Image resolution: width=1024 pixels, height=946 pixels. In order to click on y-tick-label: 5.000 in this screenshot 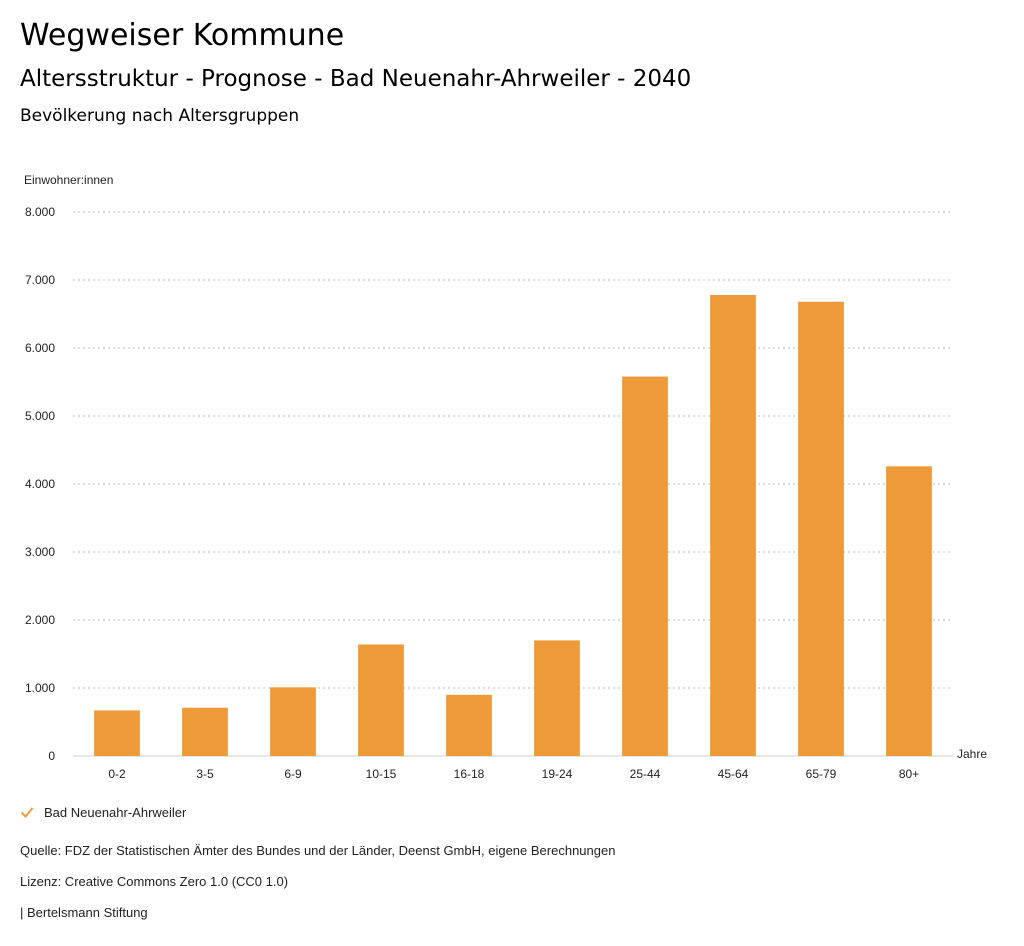, I will do `click(40, 416)`.